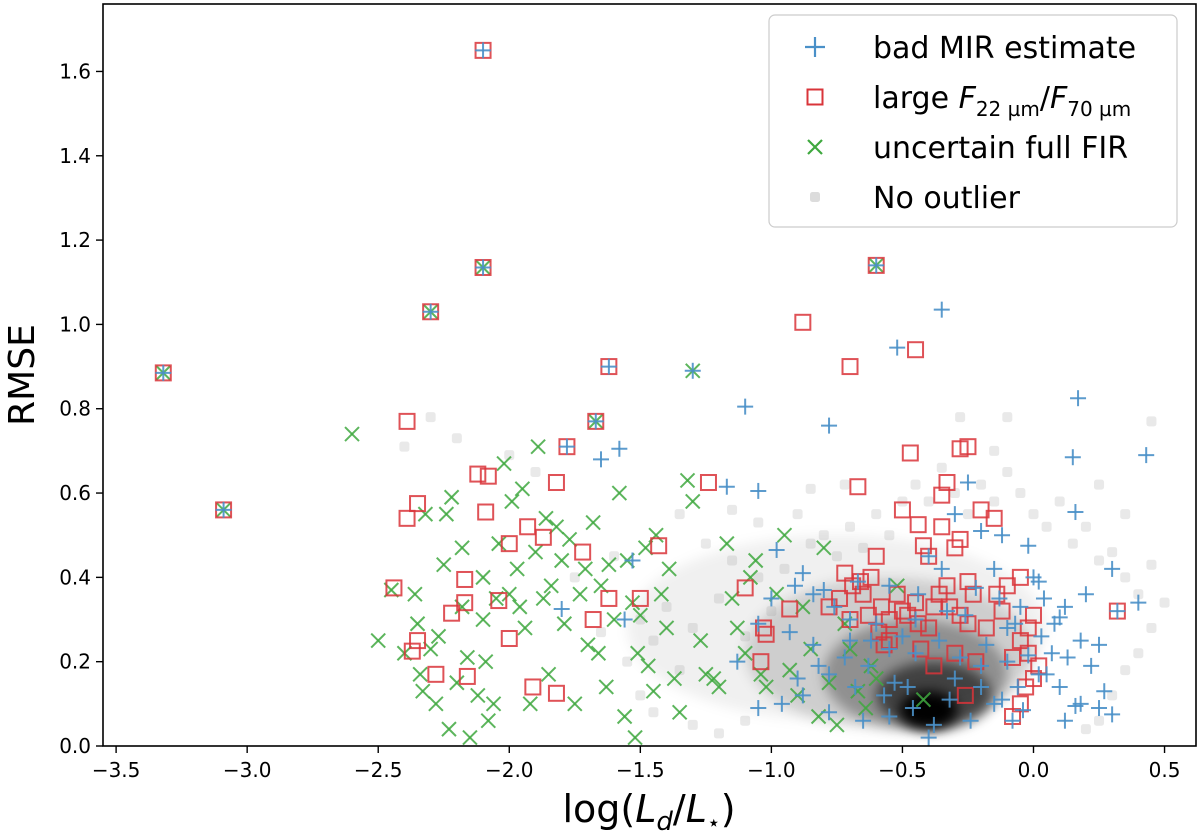 The image size is (1200, 835). I want to click on y-axis-title: RMSE, so click(22, 375).